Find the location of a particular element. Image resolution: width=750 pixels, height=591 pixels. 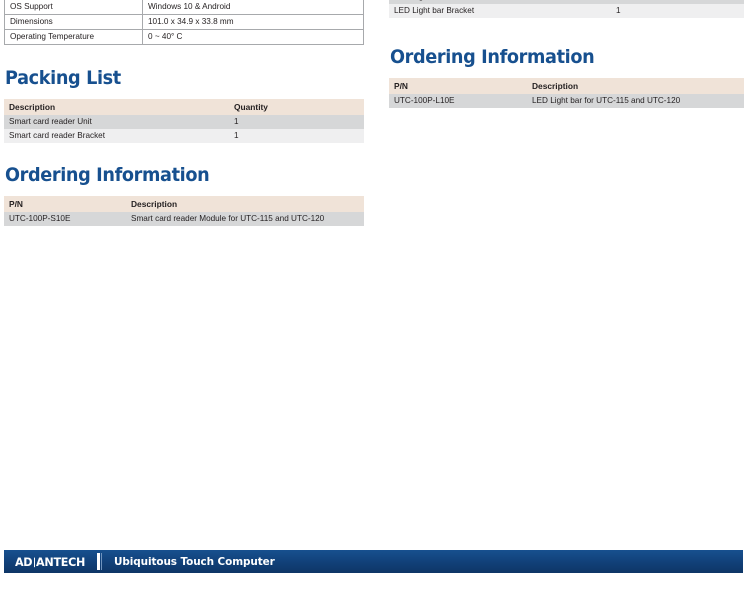

packing-list-heading: Packing List is located at coordinates (63, 78).